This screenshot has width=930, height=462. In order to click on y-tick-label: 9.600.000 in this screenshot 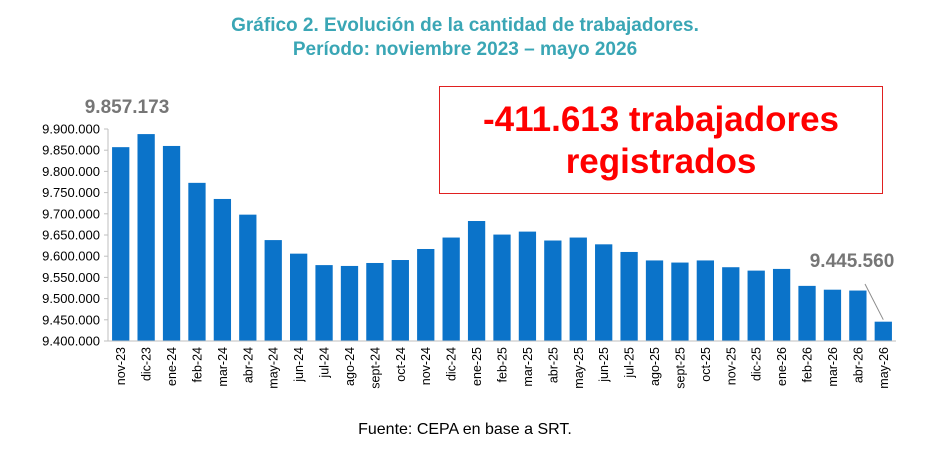, I will do `click(71, 256)`.